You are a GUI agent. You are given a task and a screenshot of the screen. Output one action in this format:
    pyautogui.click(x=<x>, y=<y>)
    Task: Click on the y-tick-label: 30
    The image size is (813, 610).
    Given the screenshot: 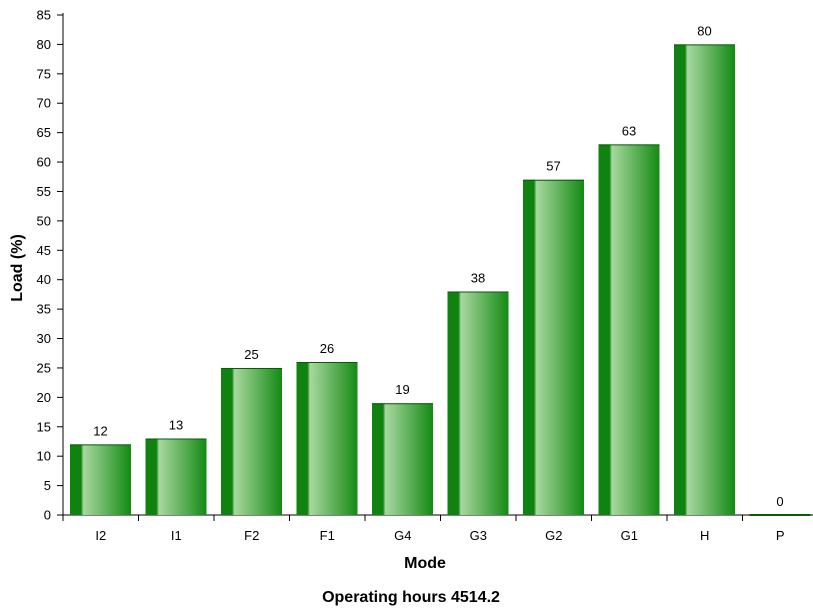 What is the action you would take?
    pyautogui.click(x=44, y=338)
    